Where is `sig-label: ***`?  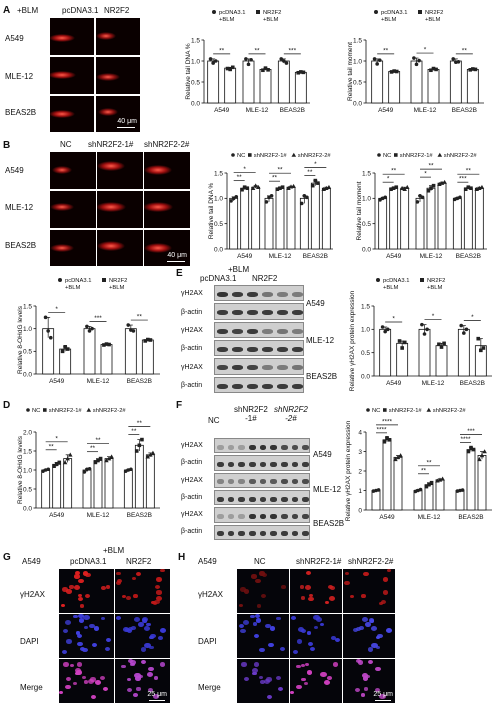
sig-label: *** is located at coordinates (471, 431).